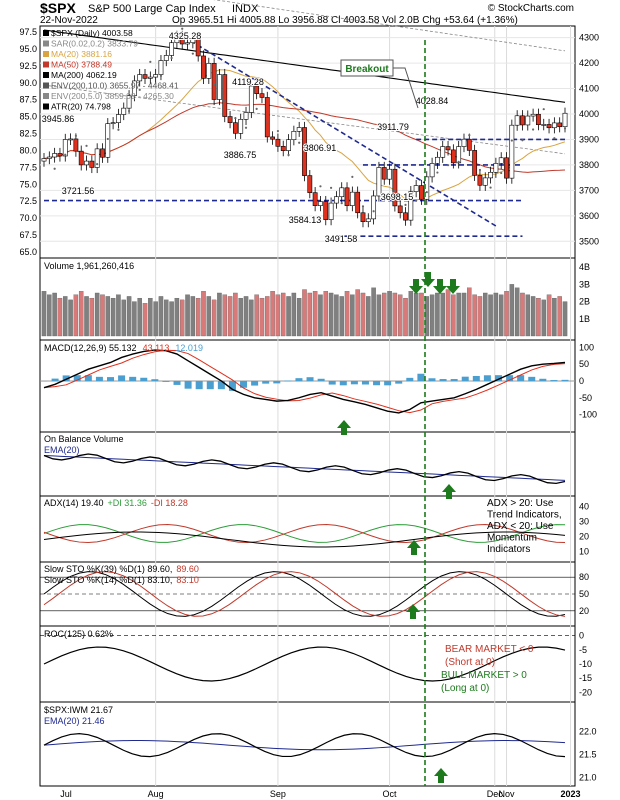 The width and height of the screenshot is (620, 800). What do you see at coordinates (484, 675) in the screenshot?
I see `roc-note: BULL MARKET > 0` at bounding box center [484, 675].